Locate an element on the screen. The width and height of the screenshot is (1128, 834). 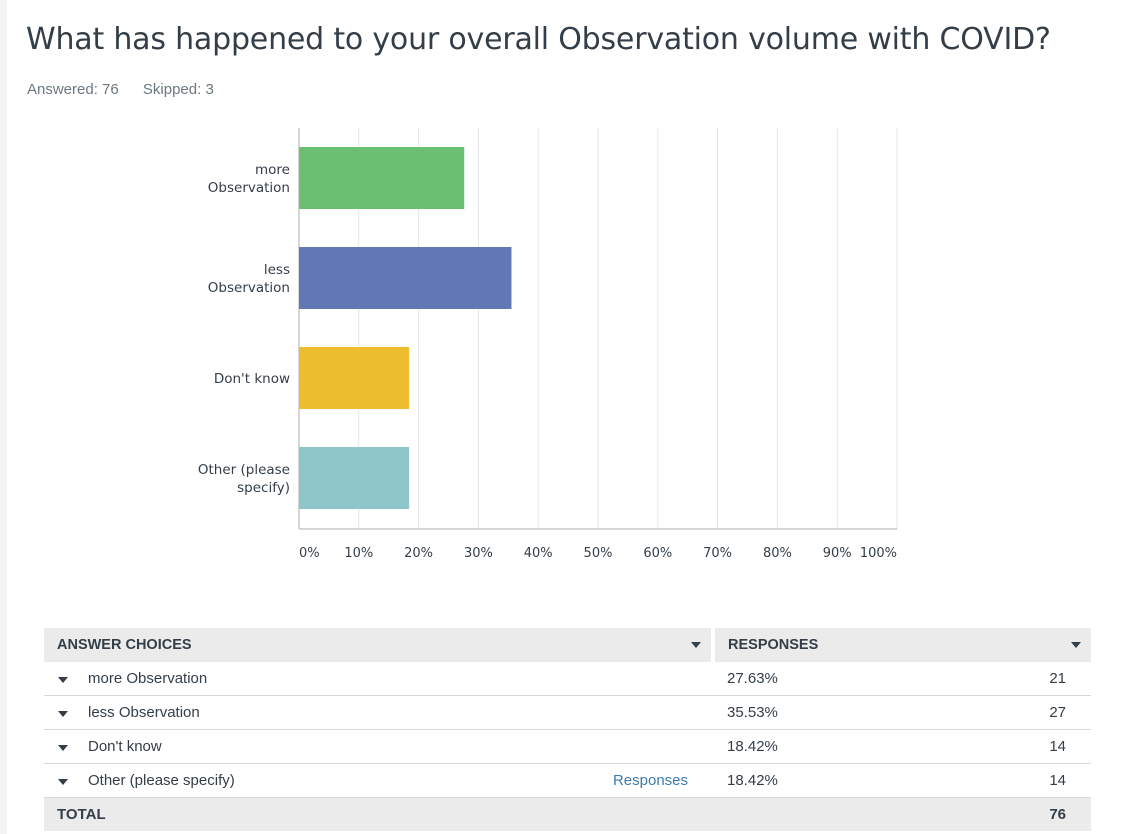
responses-header-label: RESPONSES is located at coordinates (773, 645).